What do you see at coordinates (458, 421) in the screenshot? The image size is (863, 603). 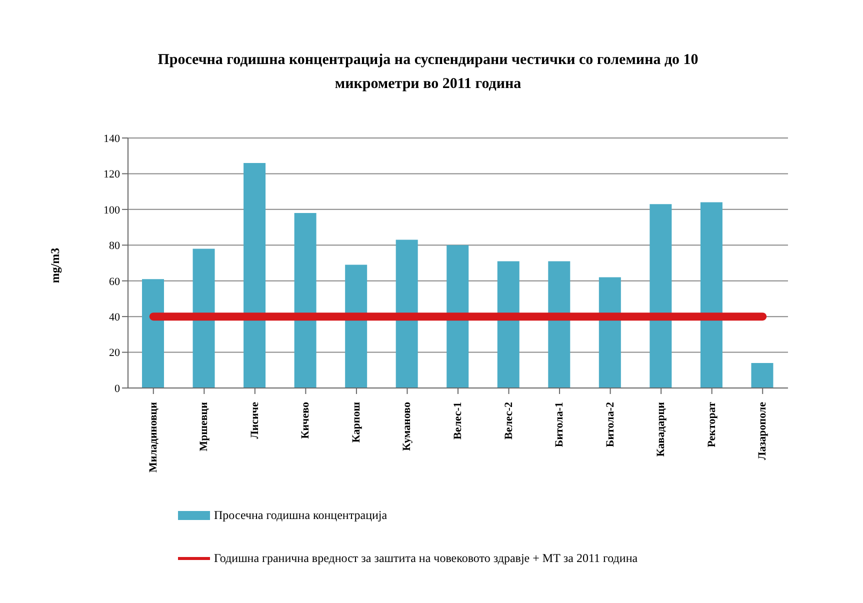 I see `x-tick-label: Велес-1` at bounding box center [458, 421].